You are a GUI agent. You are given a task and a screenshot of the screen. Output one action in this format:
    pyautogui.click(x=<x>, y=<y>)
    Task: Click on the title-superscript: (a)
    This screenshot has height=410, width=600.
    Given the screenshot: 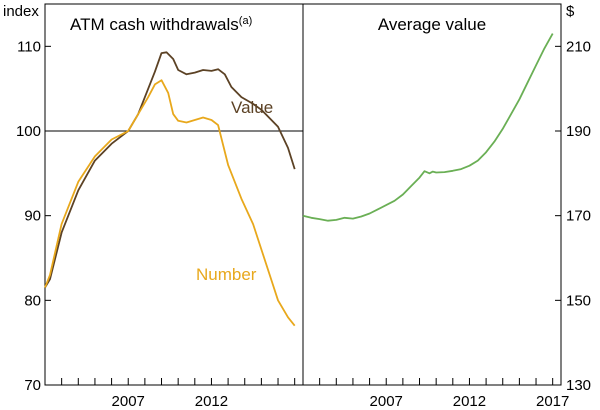 What is the action you would take?
    pyautogui.click(x=245, y=21)
    